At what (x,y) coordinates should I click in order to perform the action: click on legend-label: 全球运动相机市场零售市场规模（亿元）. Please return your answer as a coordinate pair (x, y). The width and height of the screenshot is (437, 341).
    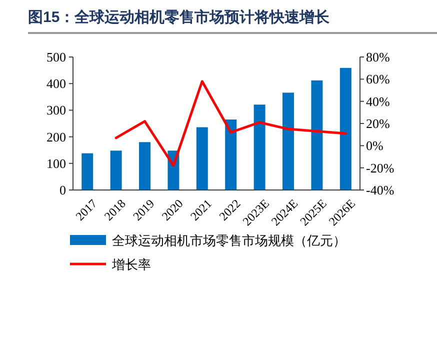
    Looking at the image, I should click on (229, 240).